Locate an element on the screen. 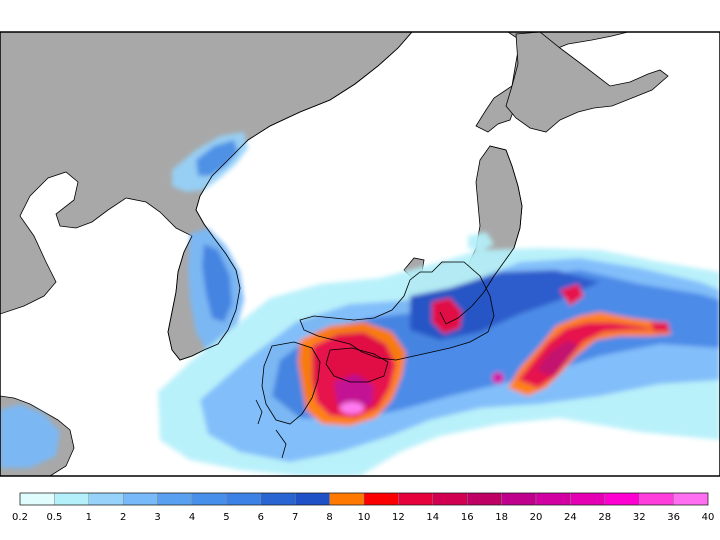  colorbar-tick-label: 28 is located at coordinates (604, 517).